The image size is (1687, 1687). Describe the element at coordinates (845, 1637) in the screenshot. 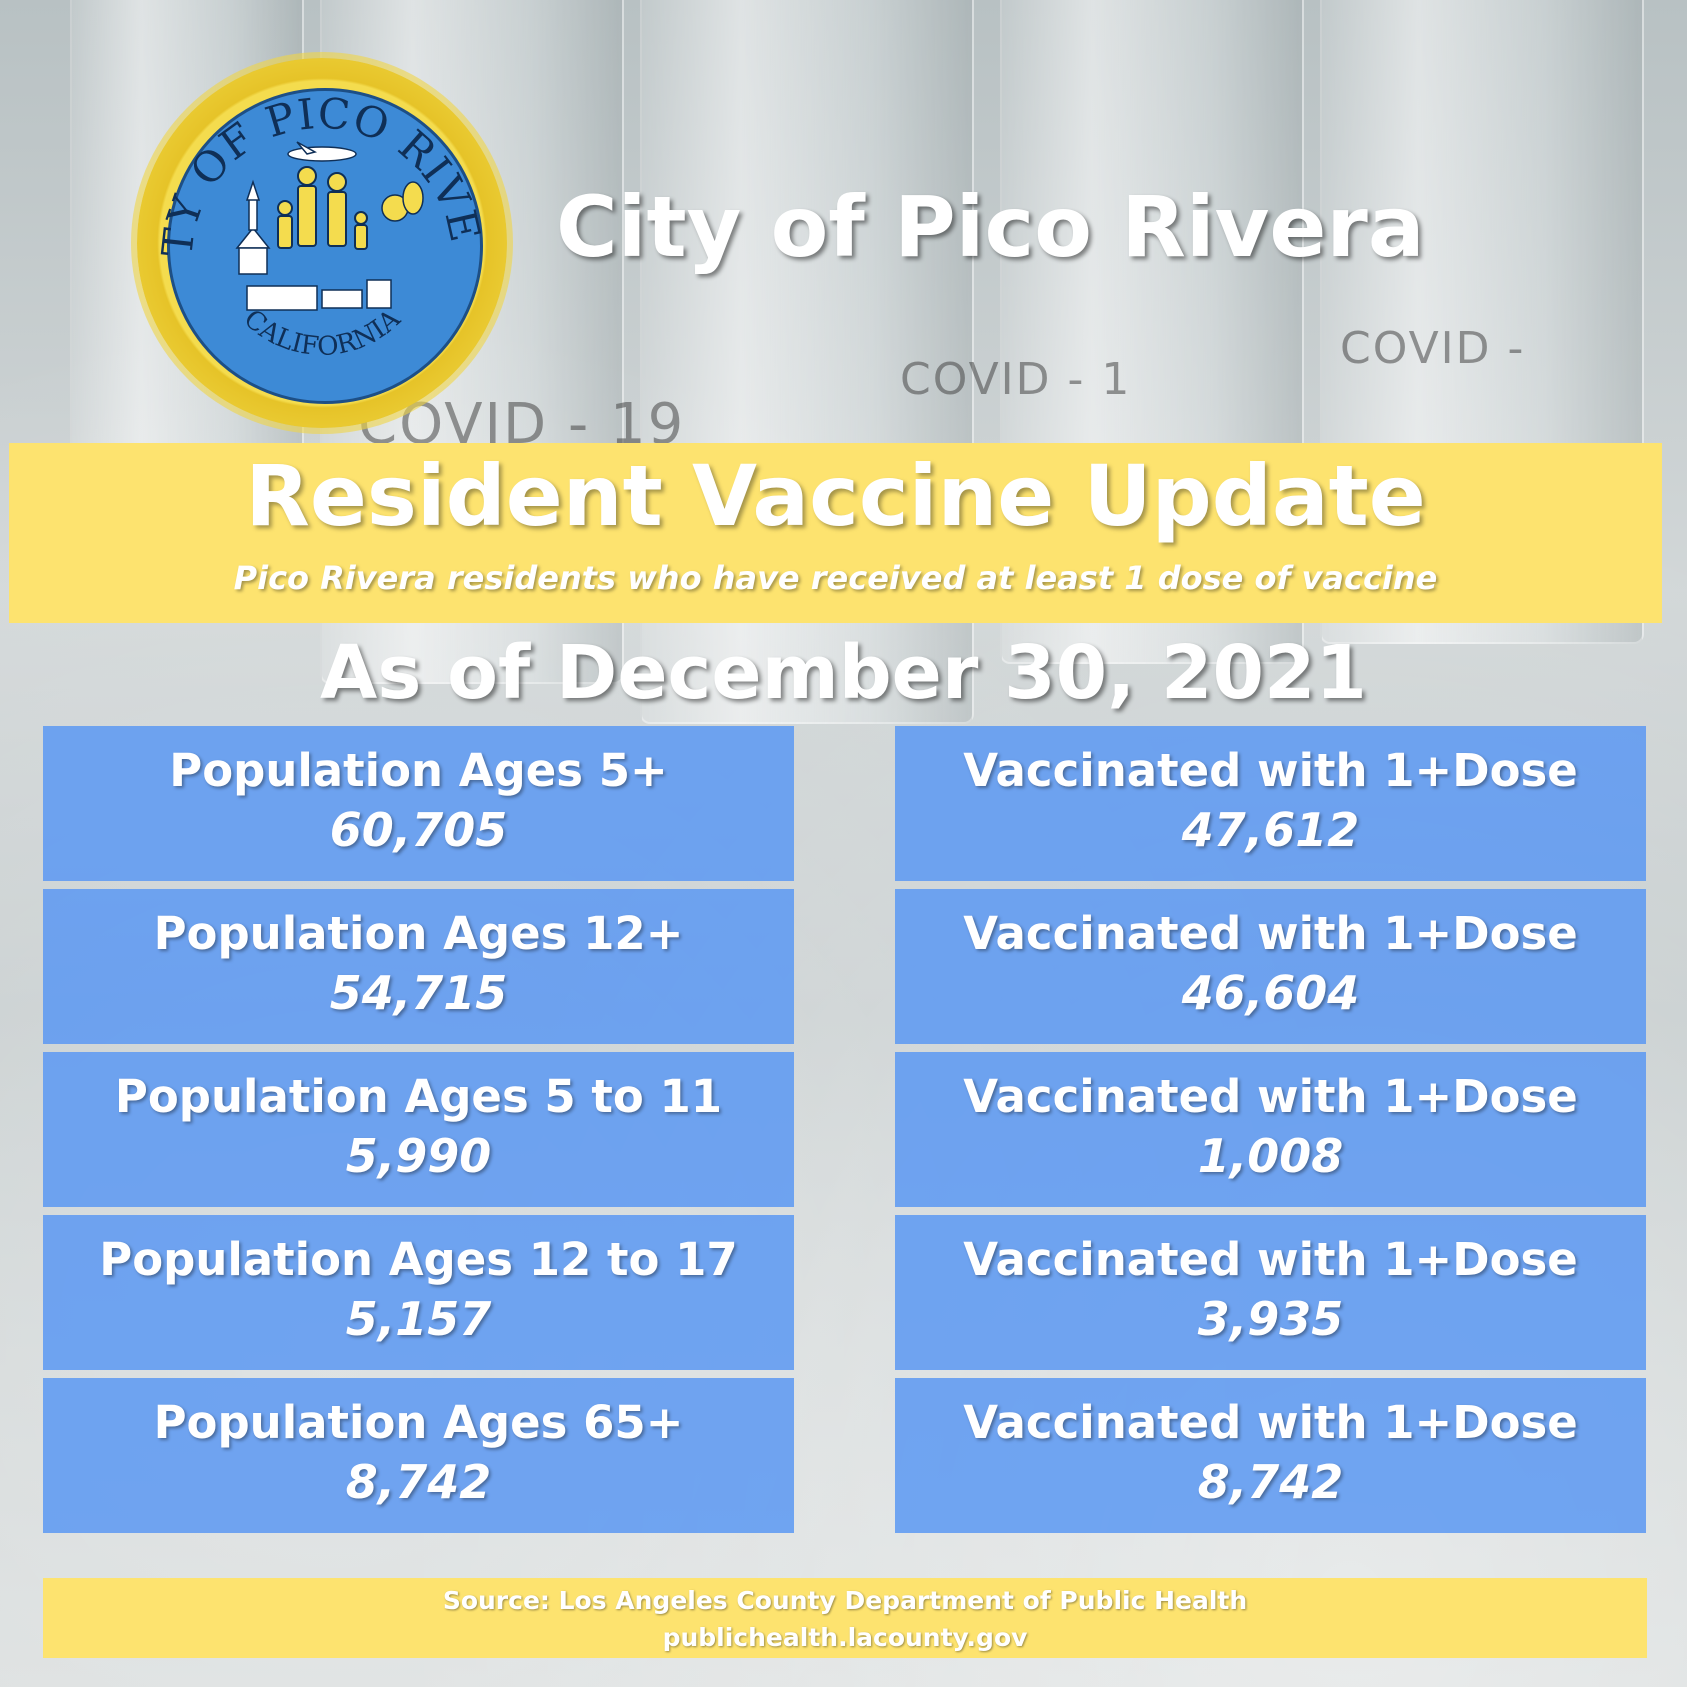

I see `source-url: publichealth.lacounty.gov` at that location.